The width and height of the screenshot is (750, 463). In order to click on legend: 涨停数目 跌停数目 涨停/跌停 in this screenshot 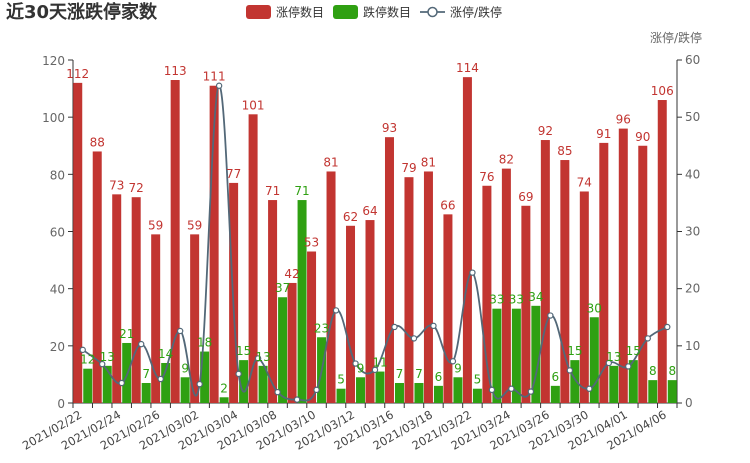, I will do `click(374, 12)`.